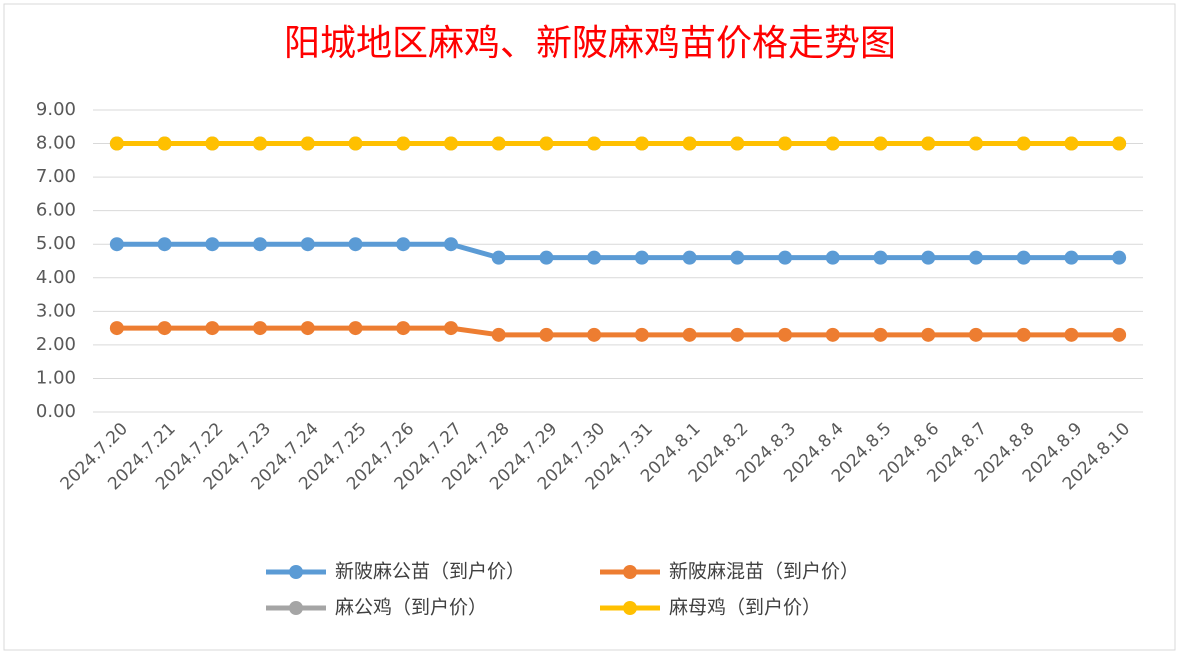 The image size is (1180, 656). I want to click on chart-title: 阳城地区麻鸡、新陂麻鸡苗价格走势图, so click(590, 43).